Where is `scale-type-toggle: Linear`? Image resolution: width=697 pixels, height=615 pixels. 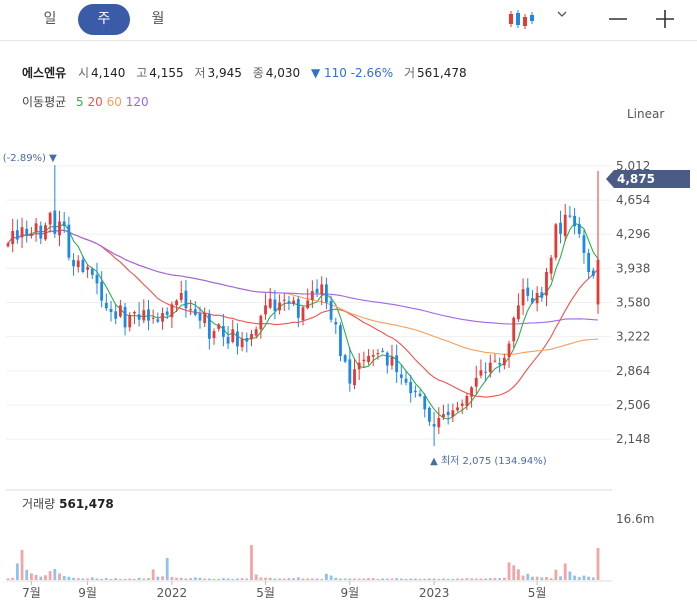
scale-type-toggle: Linear is located at coordinates (646, 114).